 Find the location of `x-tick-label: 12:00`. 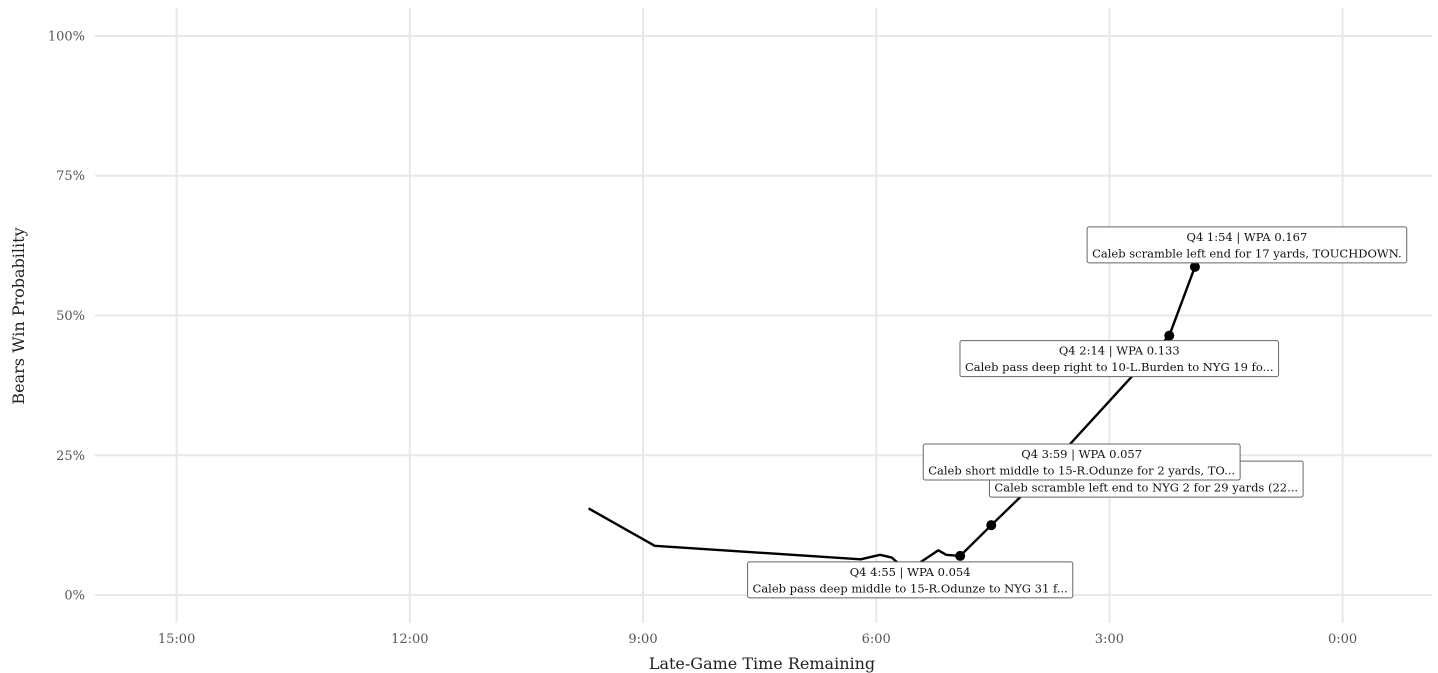

x-tick-label: 12:00 is located at coordinates (409, 639).